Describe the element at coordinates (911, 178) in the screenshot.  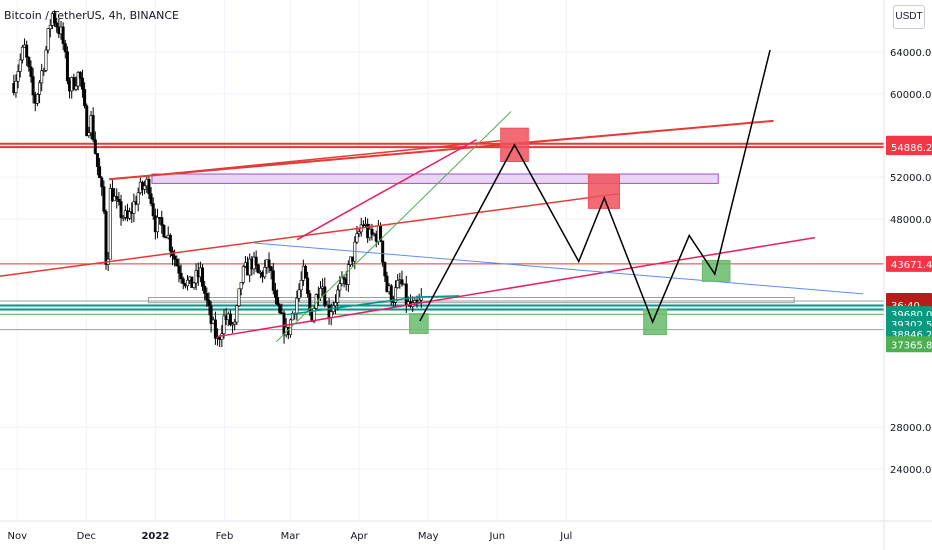
I see `price-axis-label: 52000.00` at that location.